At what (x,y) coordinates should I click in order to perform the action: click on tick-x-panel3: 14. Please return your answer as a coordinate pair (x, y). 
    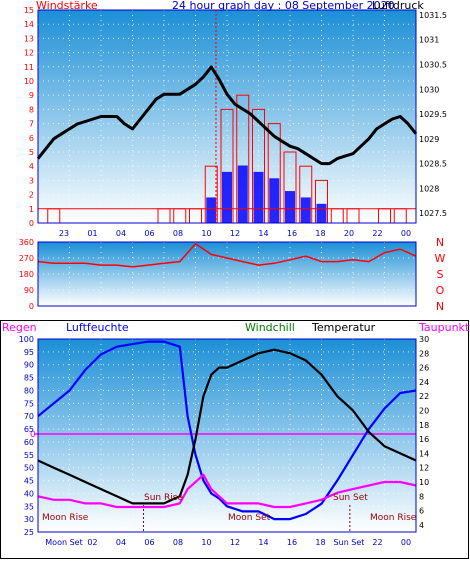
    Looking at the image, I should click on (263, 542).